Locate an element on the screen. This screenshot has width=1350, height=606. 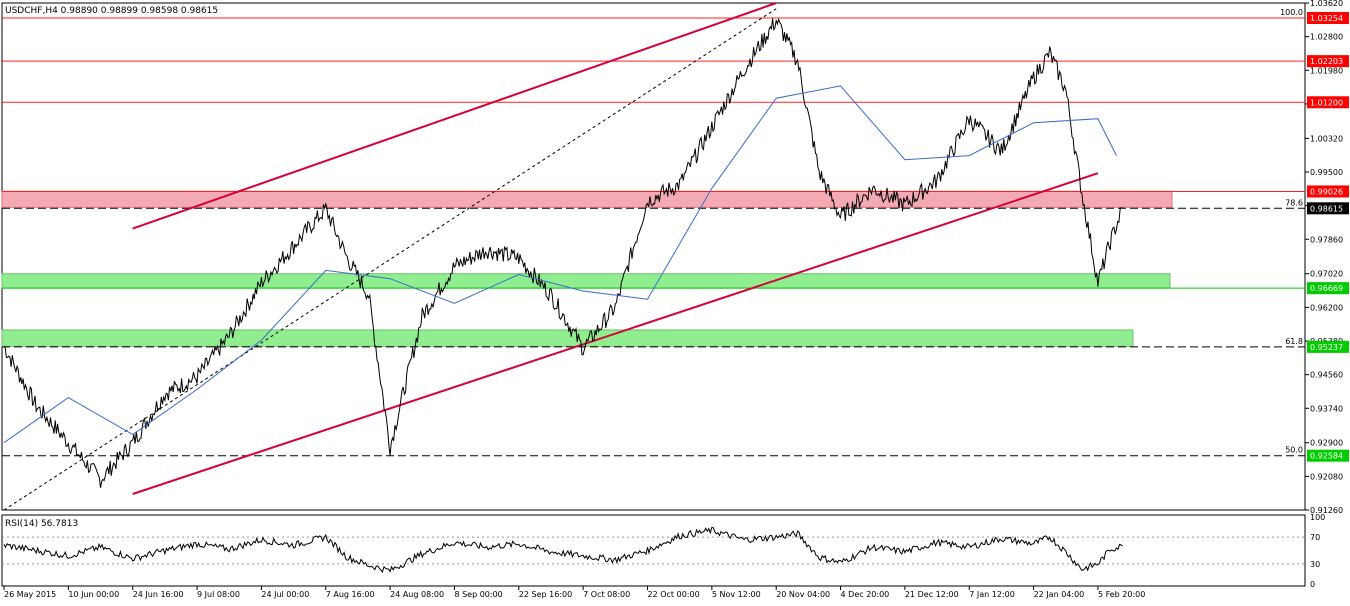
fib-label: 100.0 is located at coordinates (1291, 12).